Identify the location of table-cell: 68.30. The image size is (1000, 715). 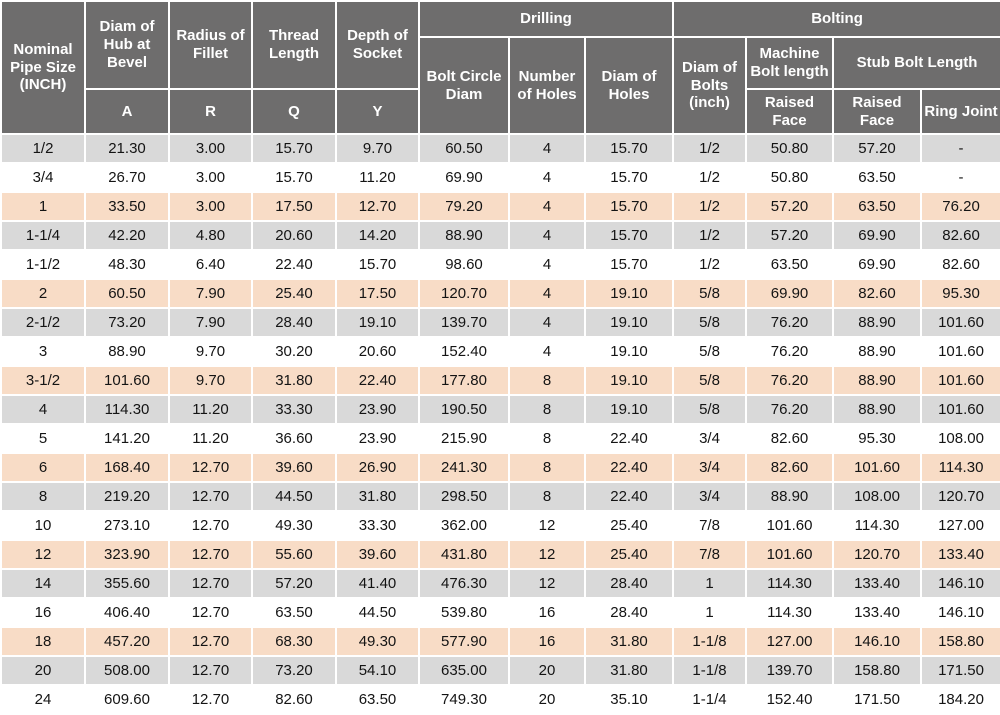
(294, 641).